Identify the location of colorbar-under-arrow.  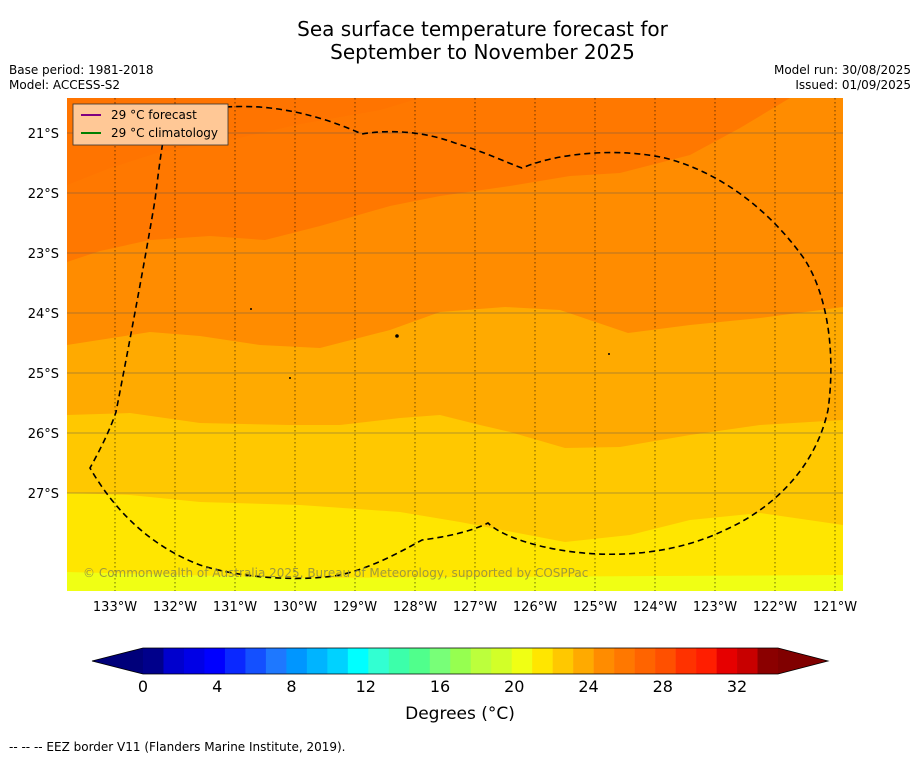
(117, 661).